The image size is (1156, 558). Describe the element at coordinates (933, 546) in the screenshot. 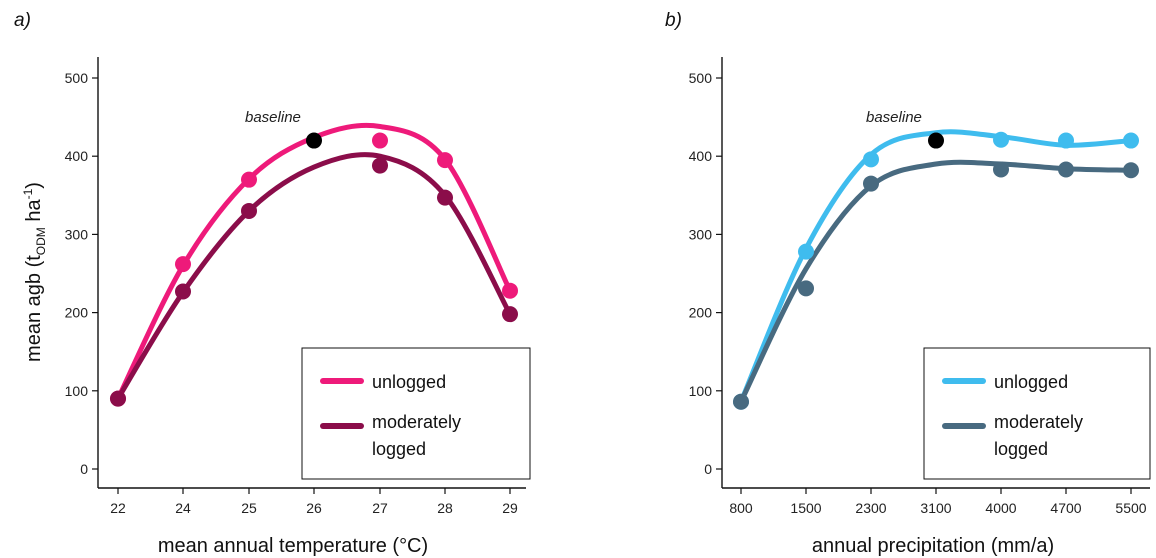

I see `panel-b-x-axis-title: annual precipitation (mm/a)` at that location.